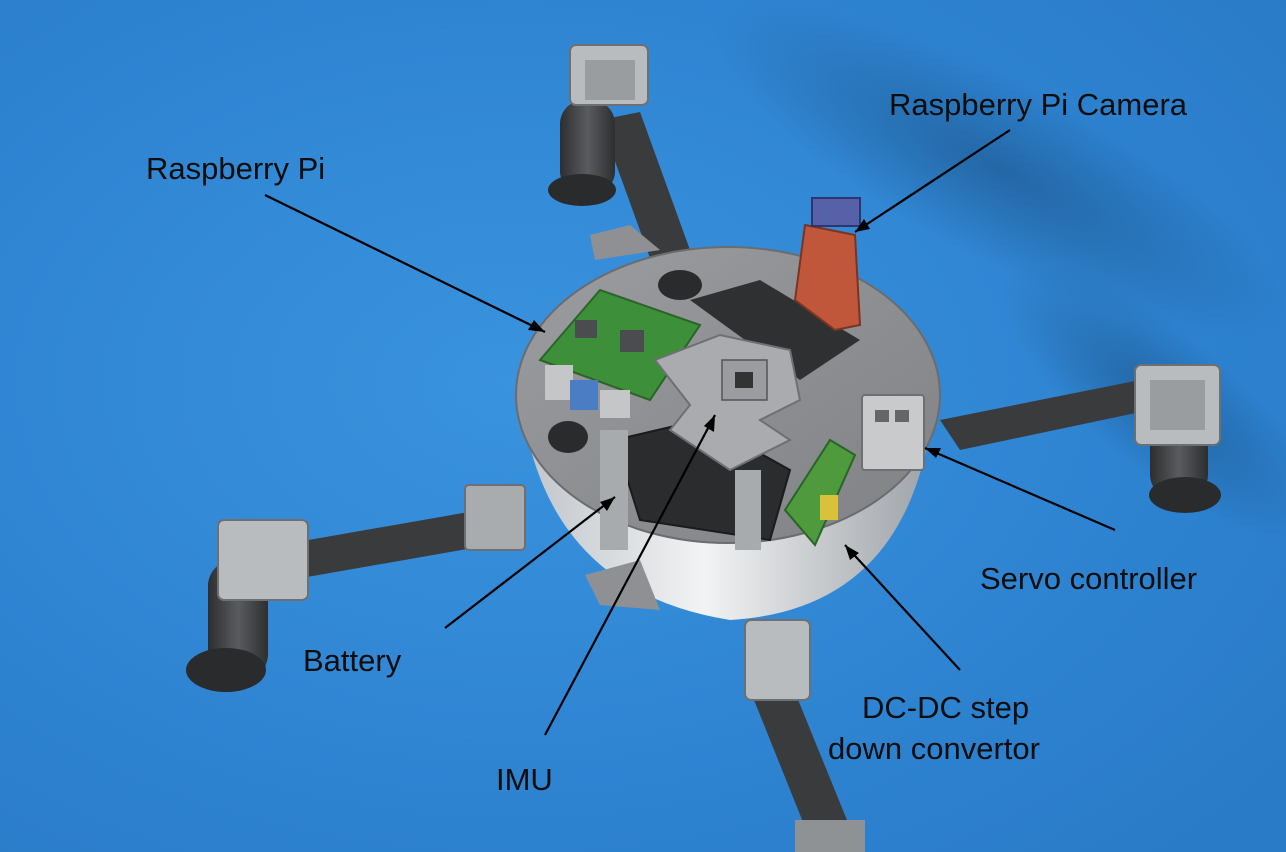 The width and height of the screenshot is (1286, 852). What do you see at coordinates (804, 735) in the screenshot?
I see `leg-bottom` at bounding box center [804, 735].